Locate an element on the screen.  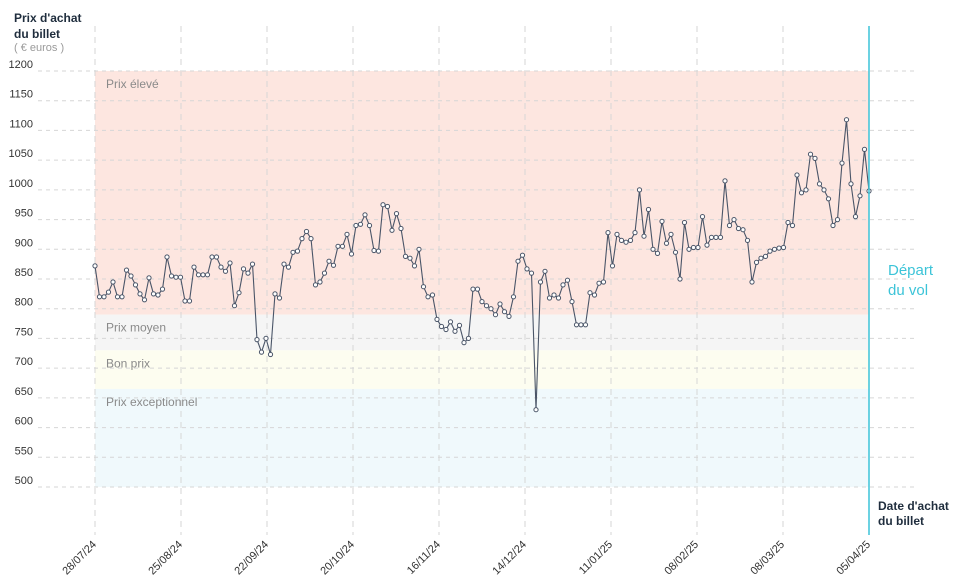
band-label-0: Prix élevé is located at coordinates (132, 84).